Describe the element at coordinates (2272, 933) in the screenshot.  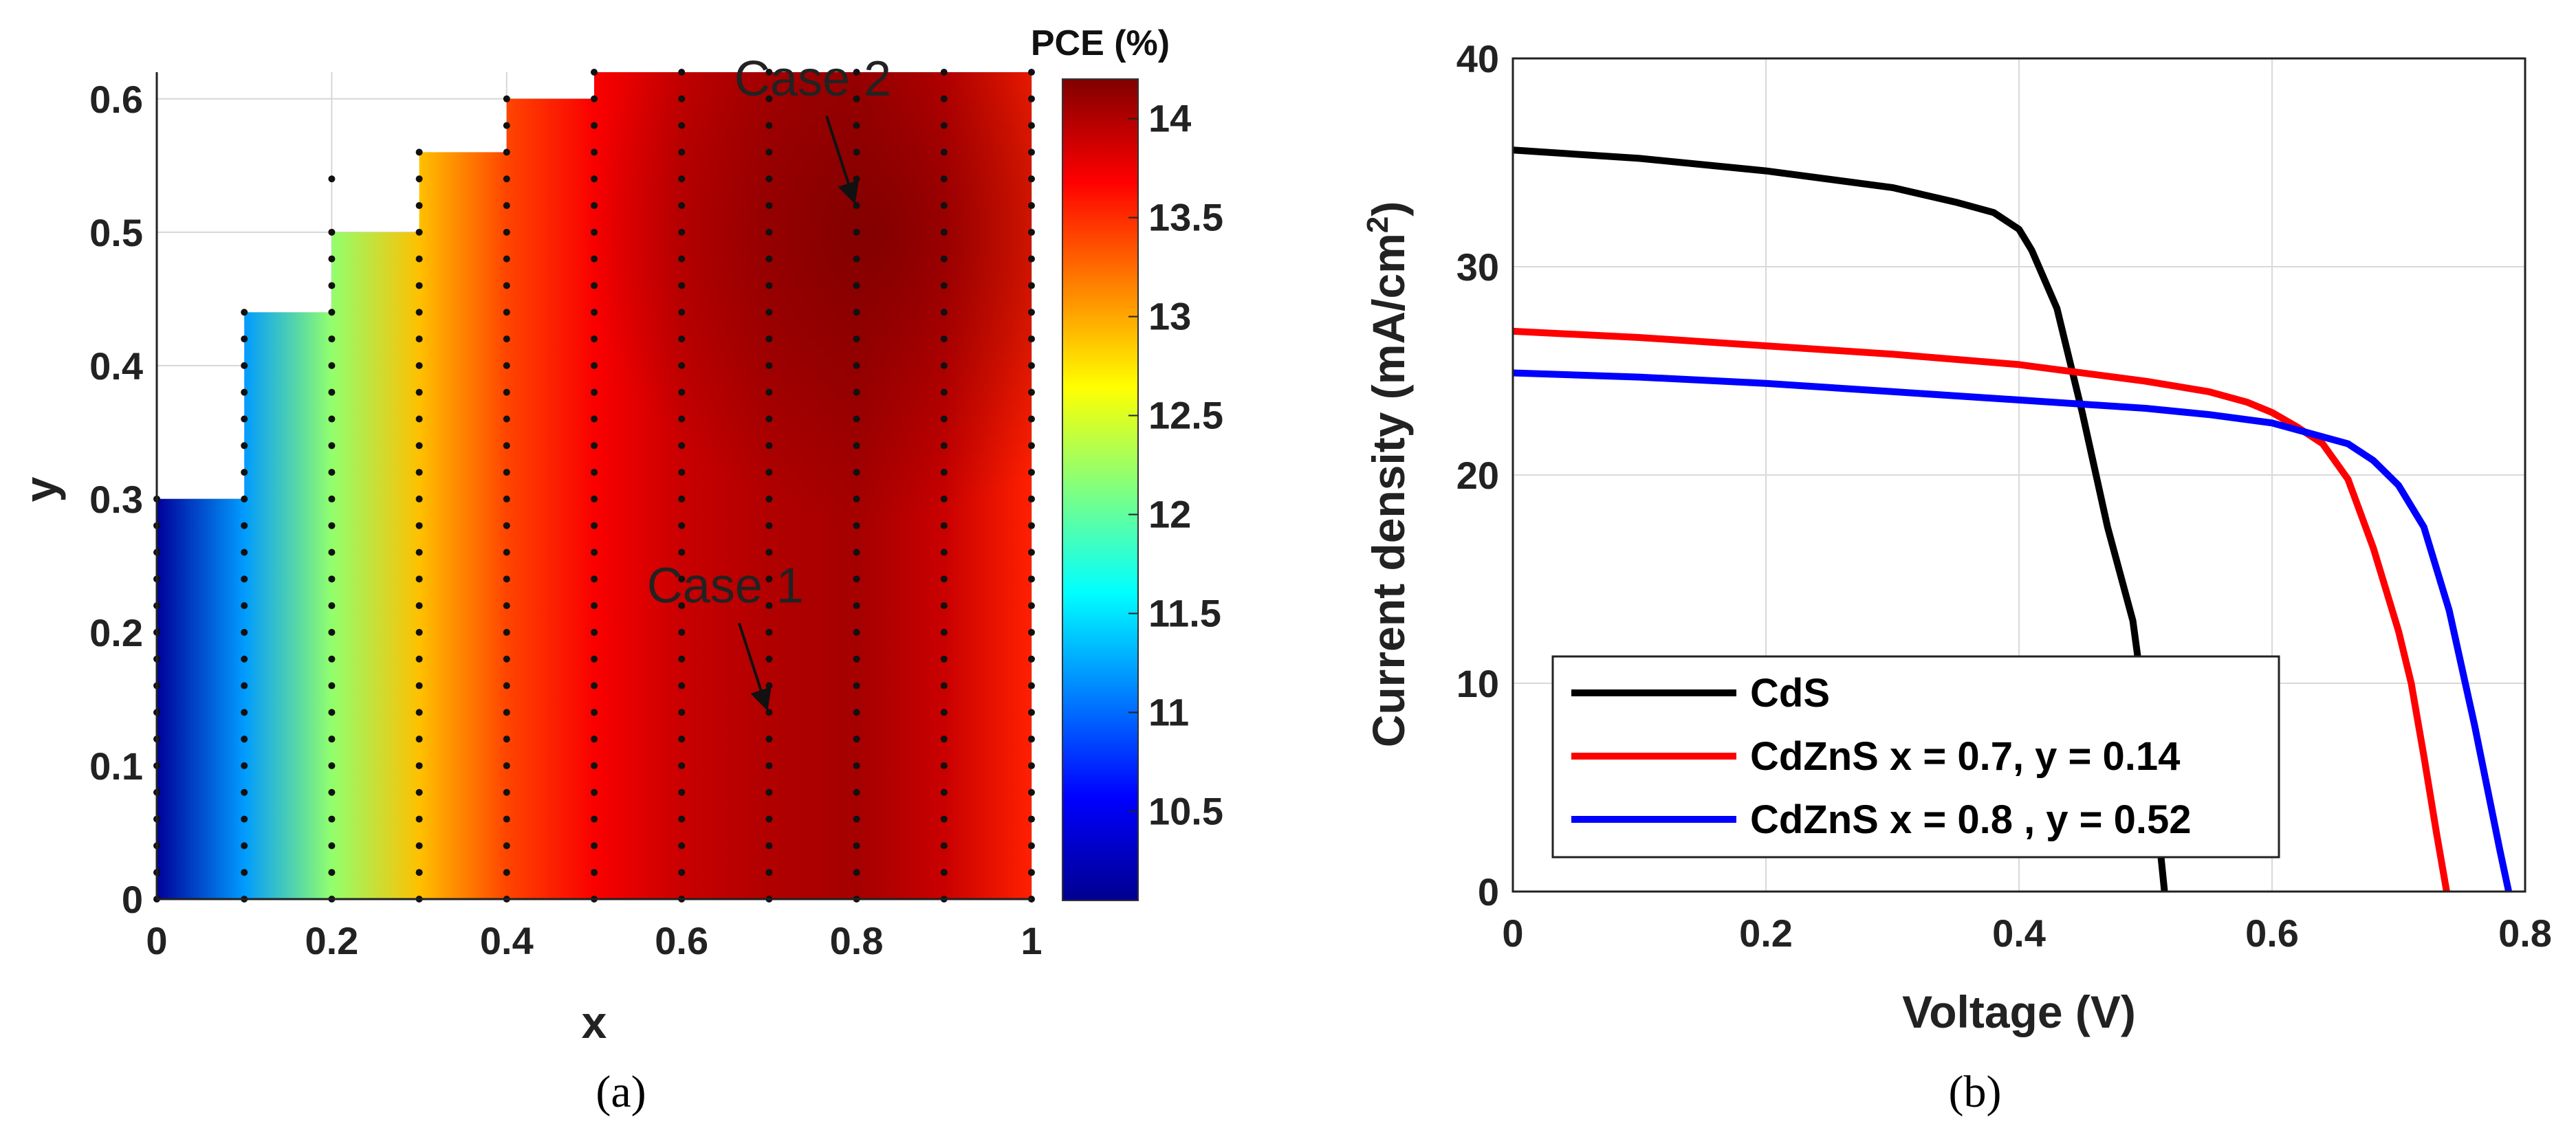
I see `jv-xtick-label: 0.6` at that location.